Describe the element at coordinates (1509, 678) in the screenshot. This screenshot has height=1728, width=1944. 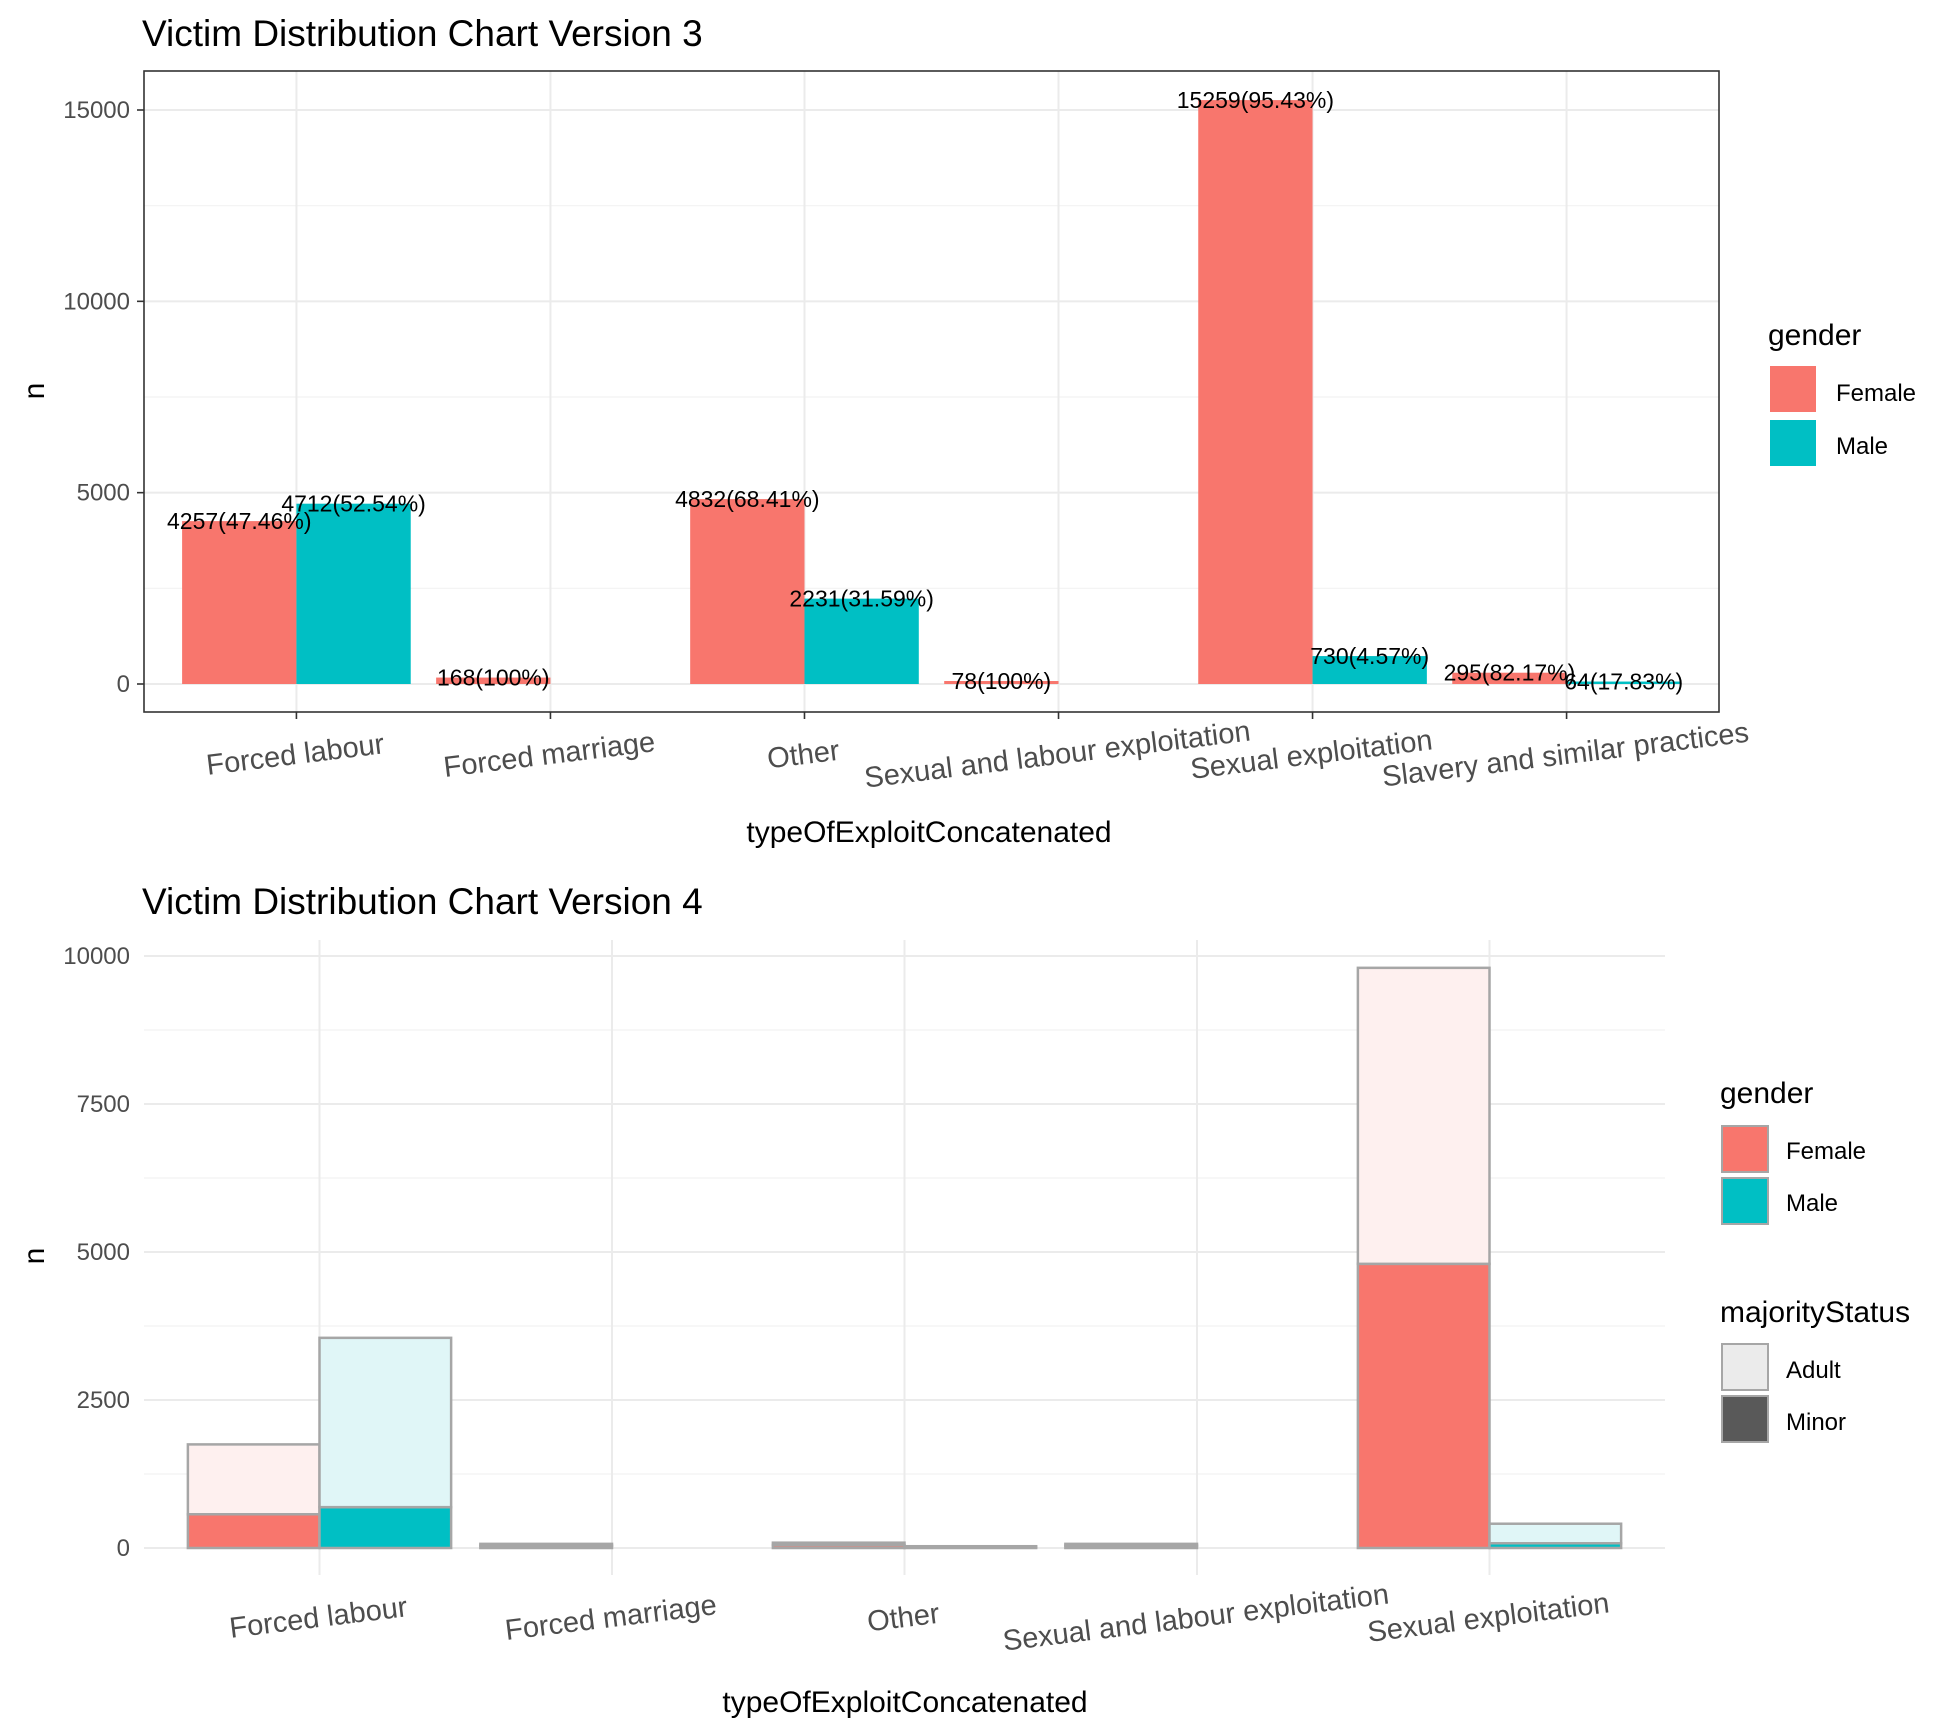
I see `bar-female-slavery-and-similar-practices` at that location.